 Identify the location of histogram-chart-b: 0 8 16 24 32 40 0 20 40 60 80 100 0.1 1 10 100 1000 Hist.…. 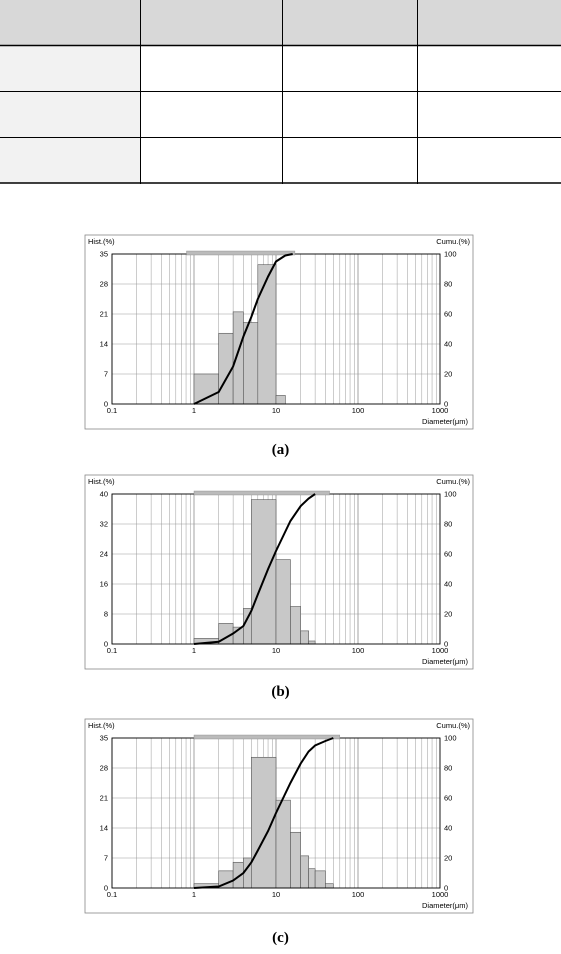
(279, 572).